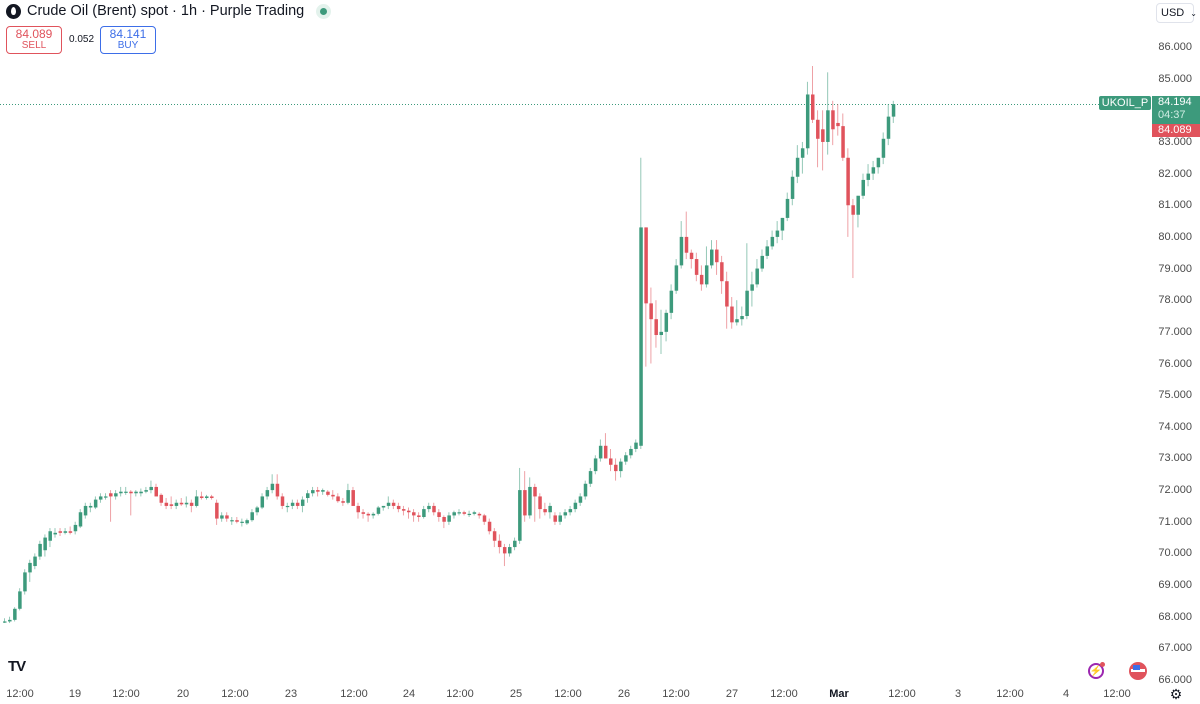 The height and width of the screenshot is (704, 1200). Describe the element at coordinates (13, 11) in the screenshot. I see `oil-drop-icon` at that location.